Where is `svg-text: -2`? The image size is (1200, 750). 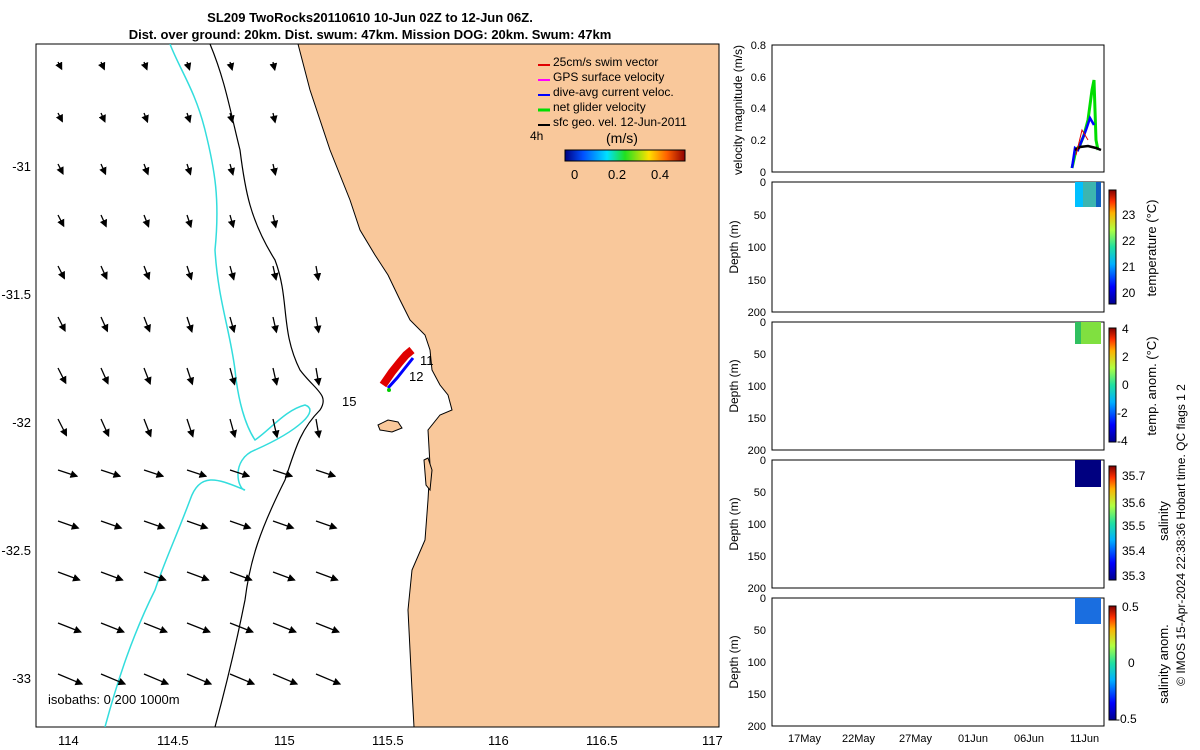
svg-text: -2 is located at coordinates (1122, 413).